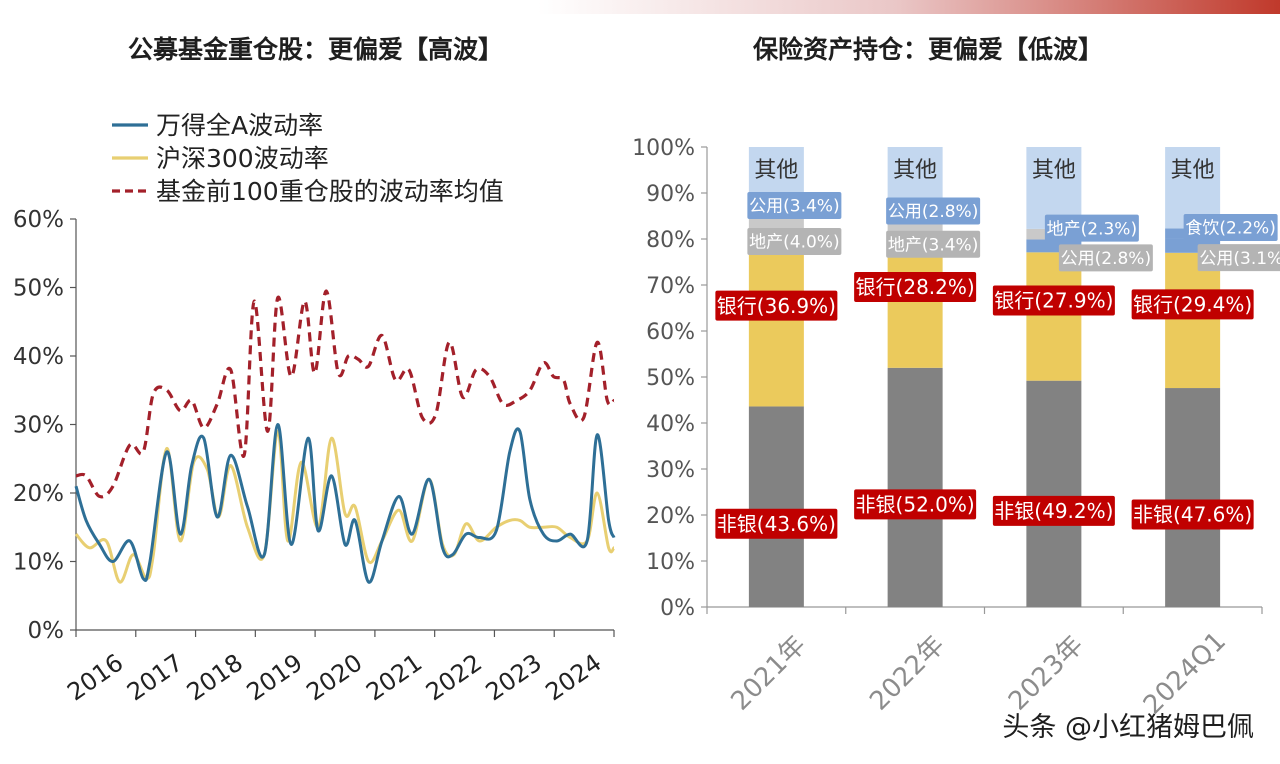 The image size is (1280, 764). What do you see at coordinates (769, 673) in the screenshot?
I see `x-category-label: 2021年` at bounding box center [769, 673].